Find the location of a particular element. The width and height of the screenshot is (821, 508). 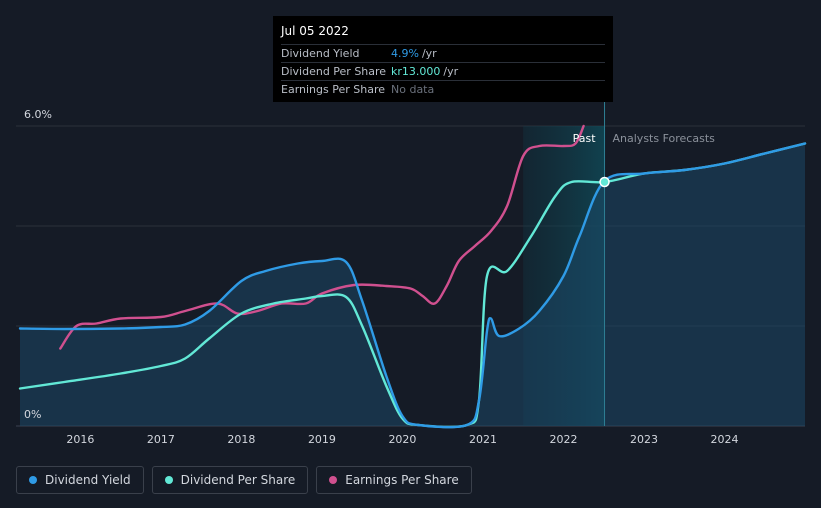

legend-item-earnings-per-share: Earnings Per Share is located at coordinates (394, 480).